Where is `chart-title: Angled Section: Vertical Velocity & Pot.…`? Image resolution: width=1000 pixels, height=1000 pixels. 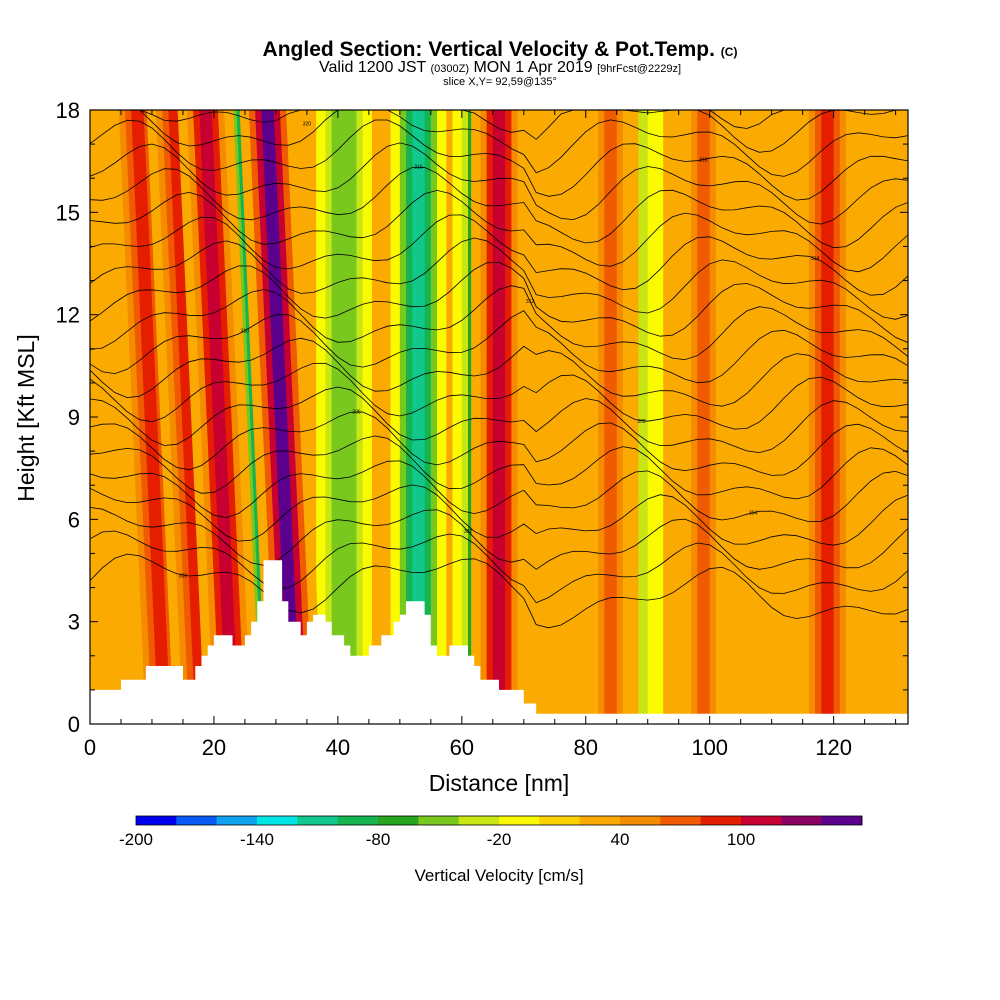 chart-title: Angled Section: Vertical Velocity & Pot.… is located at coordinates (500, 50).